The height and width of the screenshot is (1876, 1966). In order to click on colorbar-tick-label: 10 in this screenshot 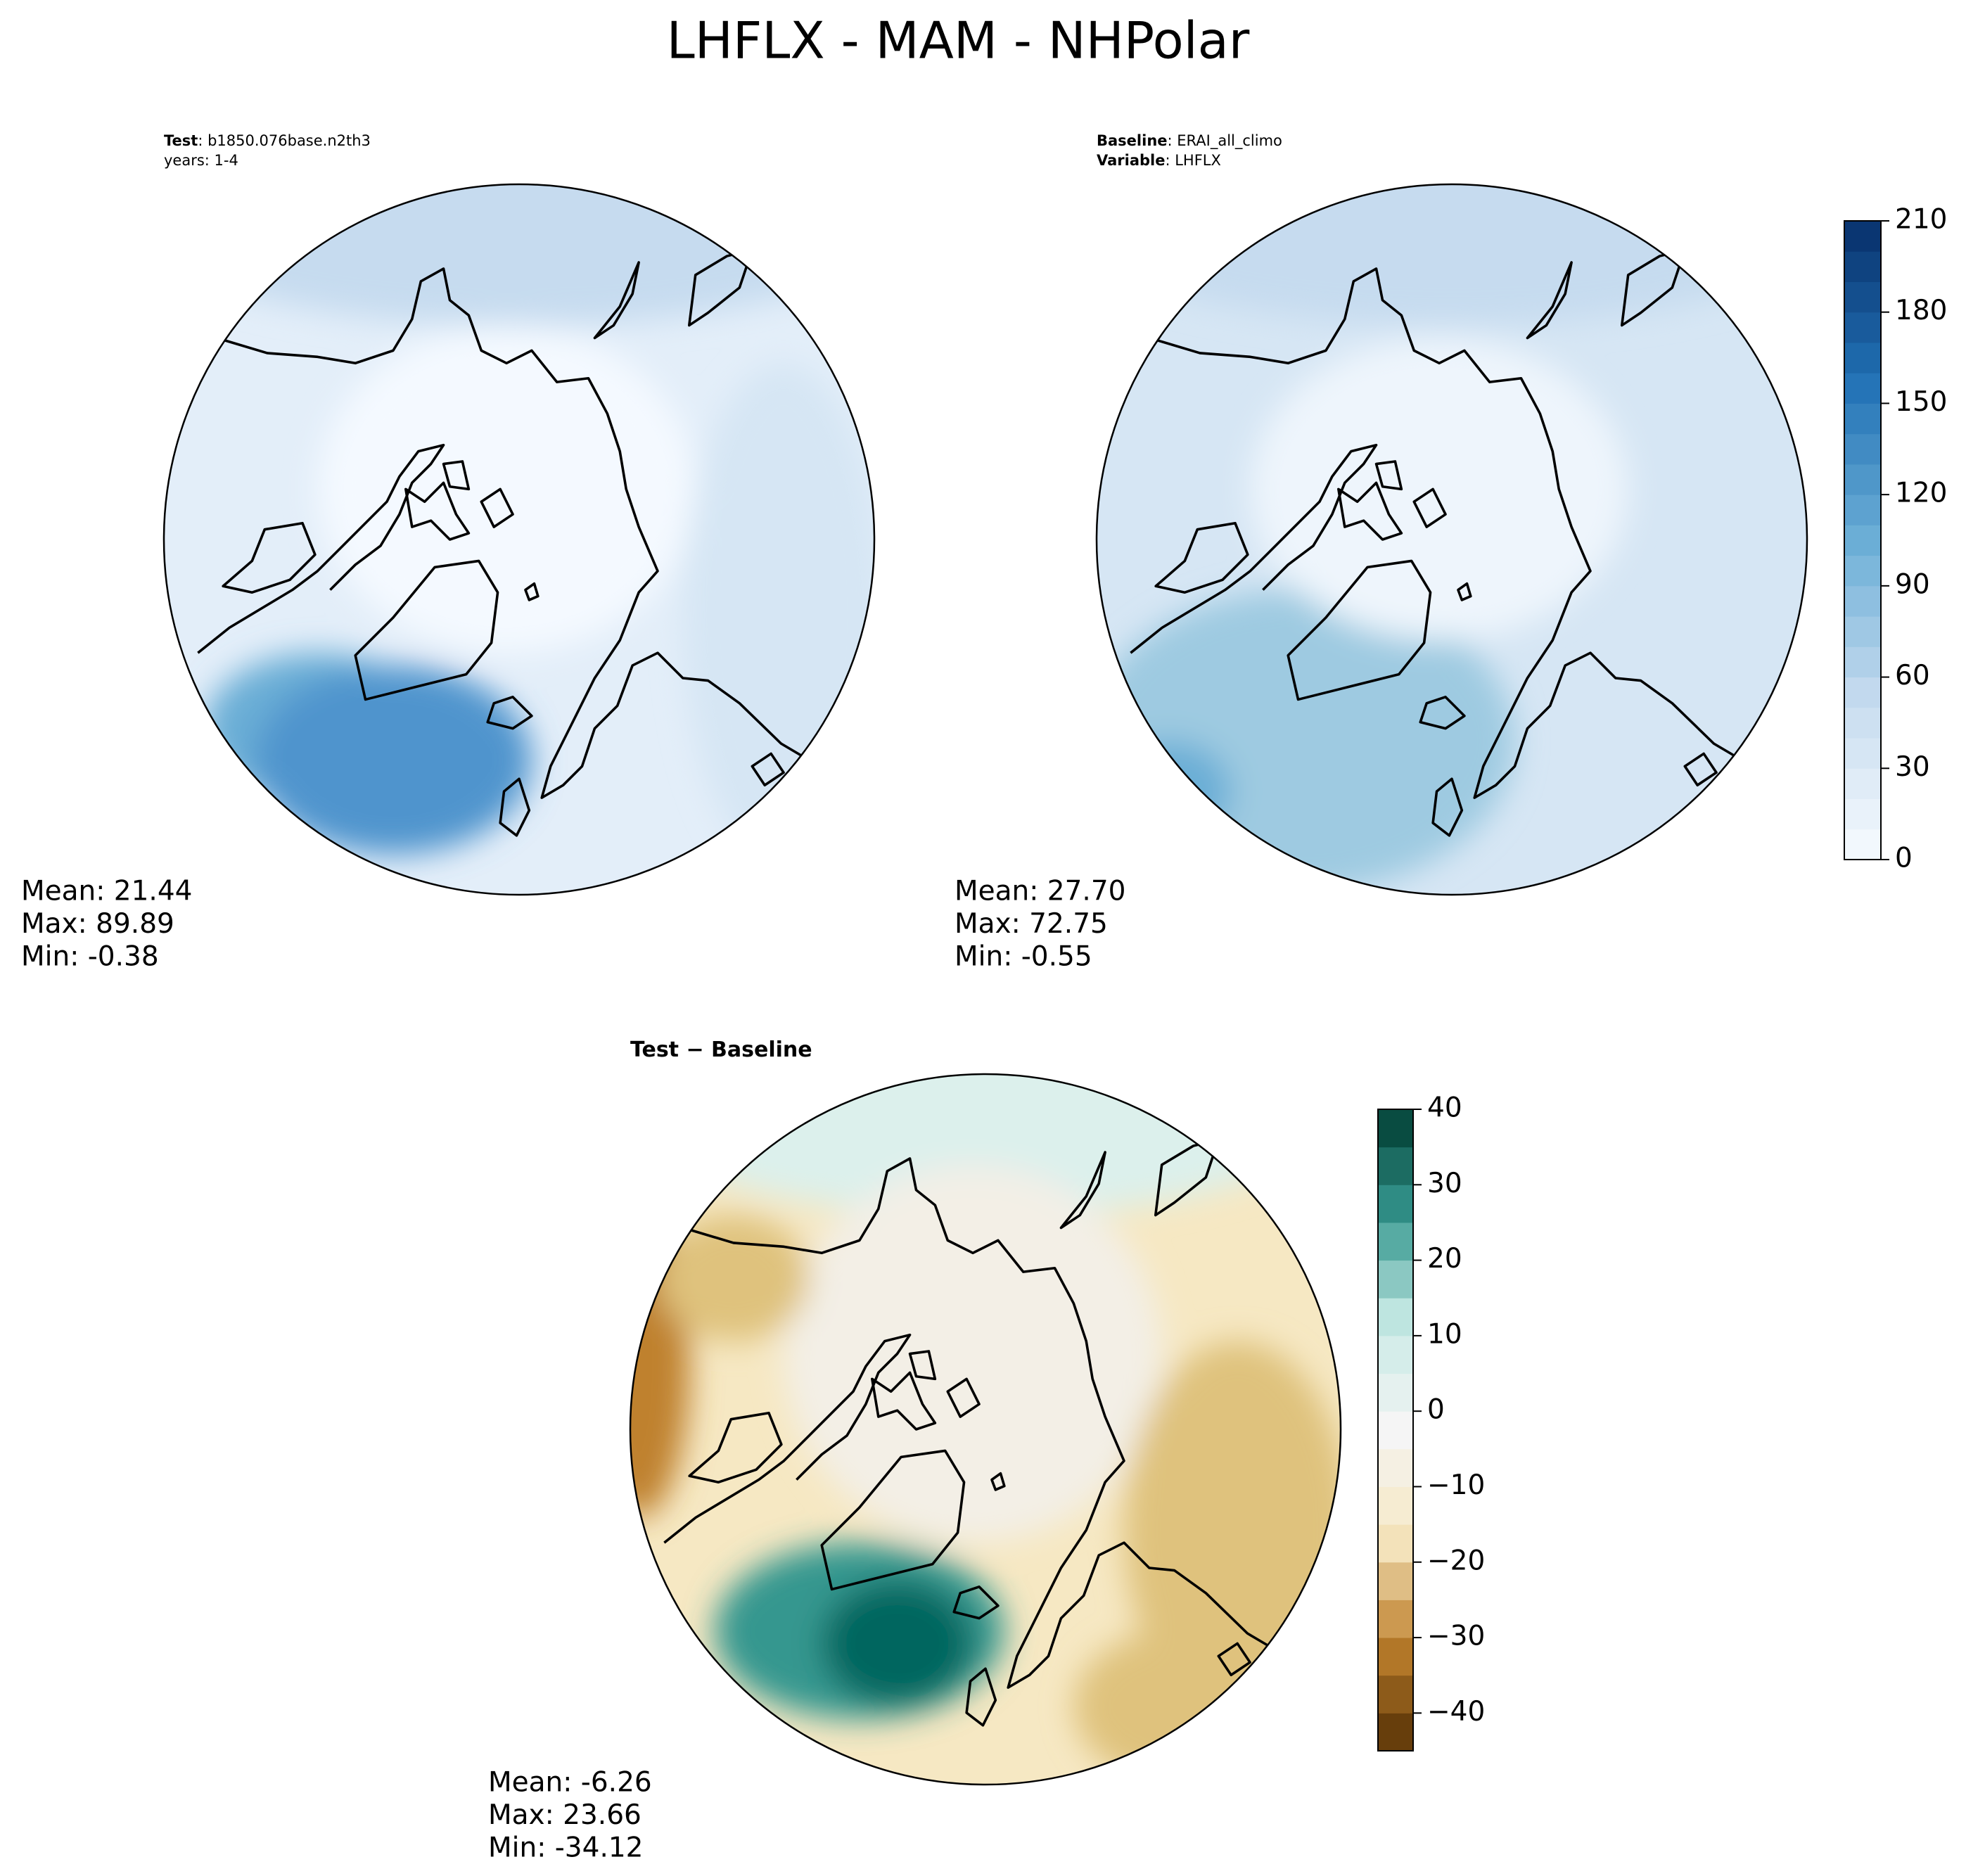, I will do `click(1444, 1334)`.